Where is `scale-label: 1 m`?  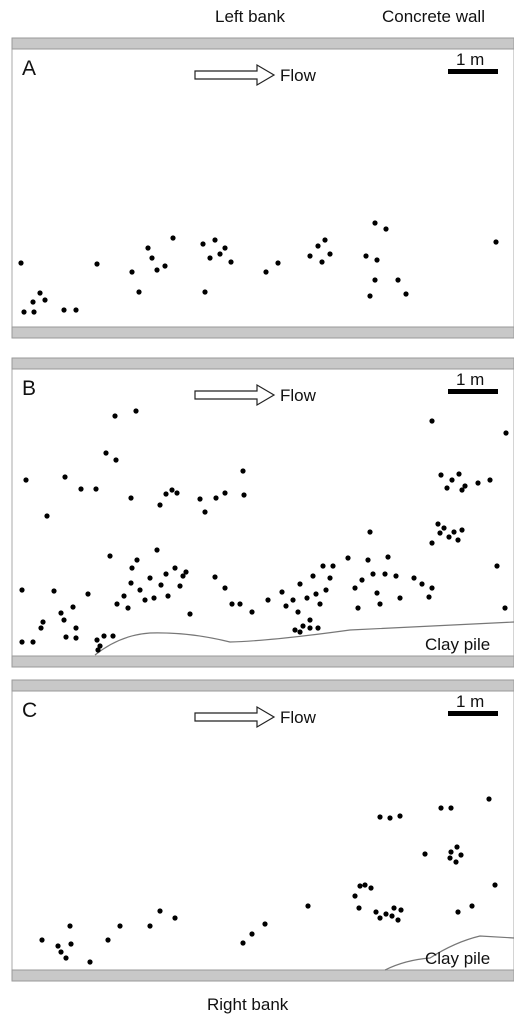
scale-label: 1 m is located at coordinates (470, 59).